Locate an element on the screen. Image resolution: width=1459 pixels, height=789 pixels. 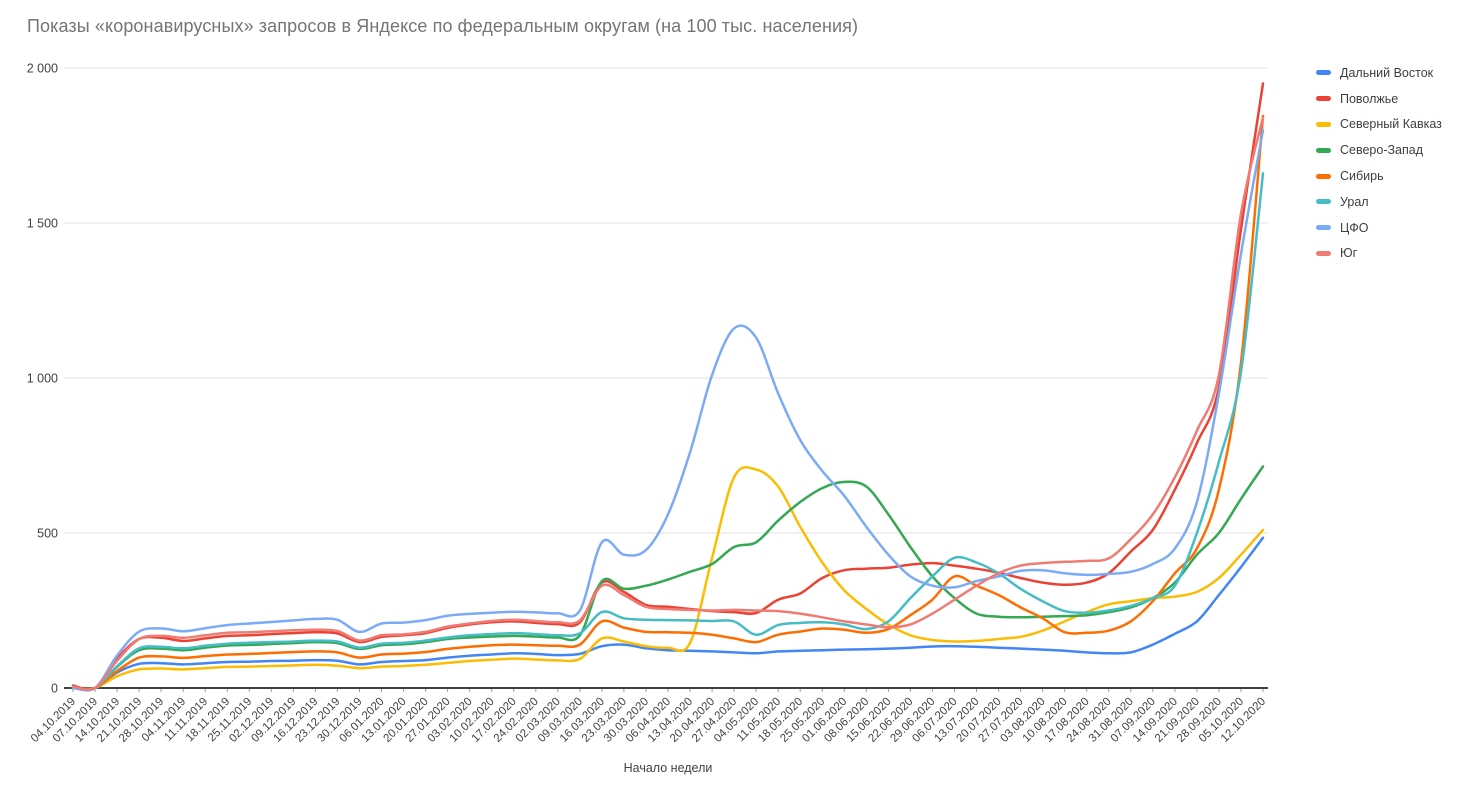
legend-item-4: Сибирь is located at coordinates (1387, 176).